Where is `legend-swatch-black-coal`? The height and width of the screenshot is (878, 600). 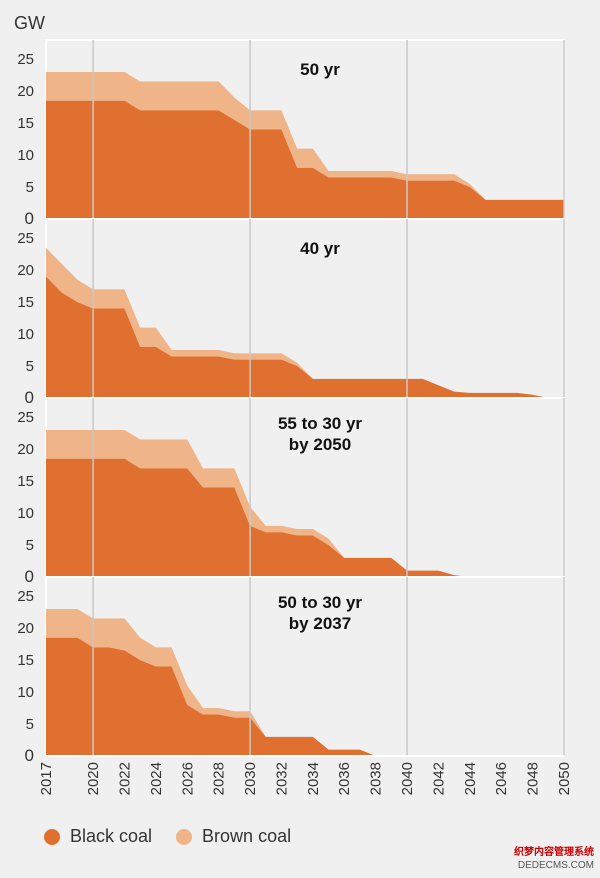 legend-swatch-black-coal is located at coordinates (52, 836).